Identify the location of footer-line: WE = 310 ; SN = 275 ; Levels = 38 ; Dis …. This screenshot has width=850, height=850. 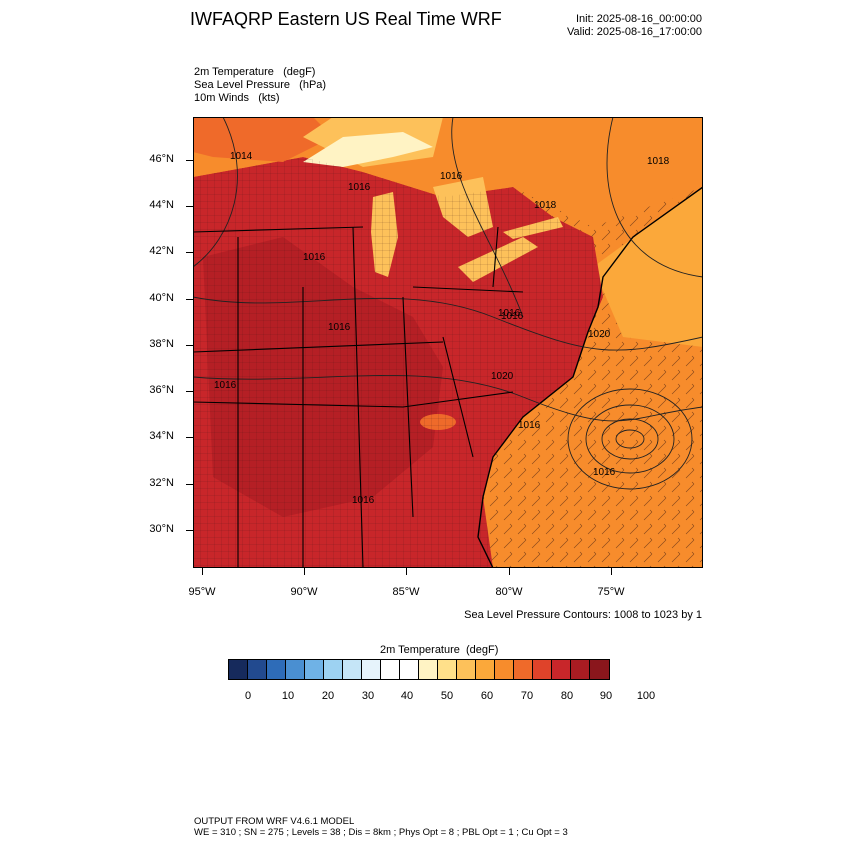
(381, 832).